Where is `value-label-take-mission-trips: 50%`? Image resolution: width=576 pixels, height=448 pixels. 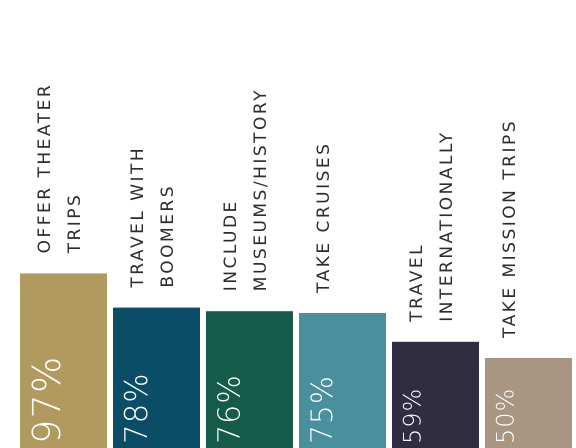 value-label-take-mission-trips: 50% is located at coordinates (506, 416).